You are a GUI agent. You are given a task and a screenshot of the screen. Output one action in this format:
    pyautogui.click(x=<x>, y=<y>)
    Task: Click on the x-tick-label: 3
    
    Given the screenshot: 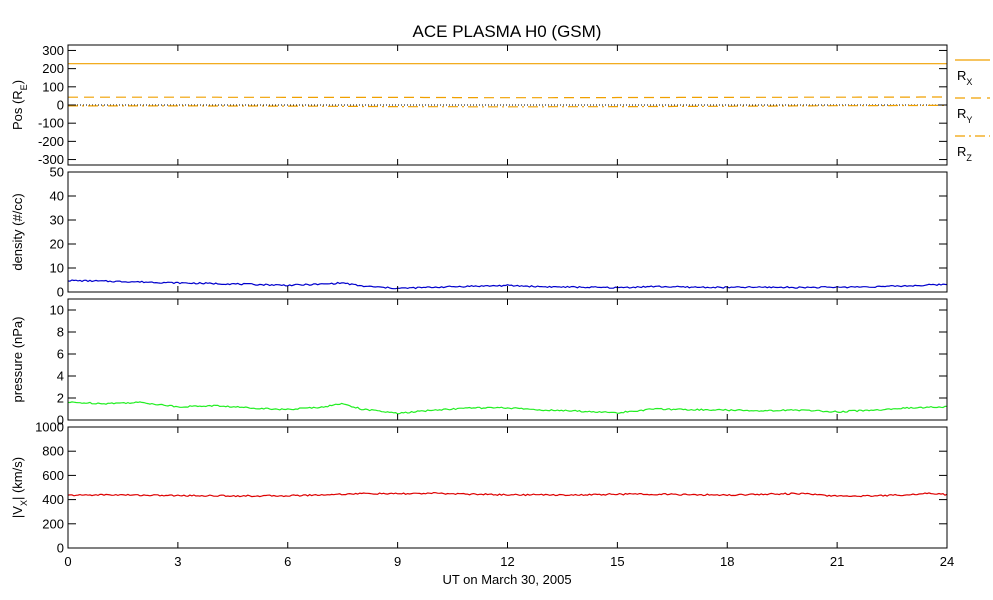 What is the action you would take?
    pyautogui.click(x=177, y=561)
    